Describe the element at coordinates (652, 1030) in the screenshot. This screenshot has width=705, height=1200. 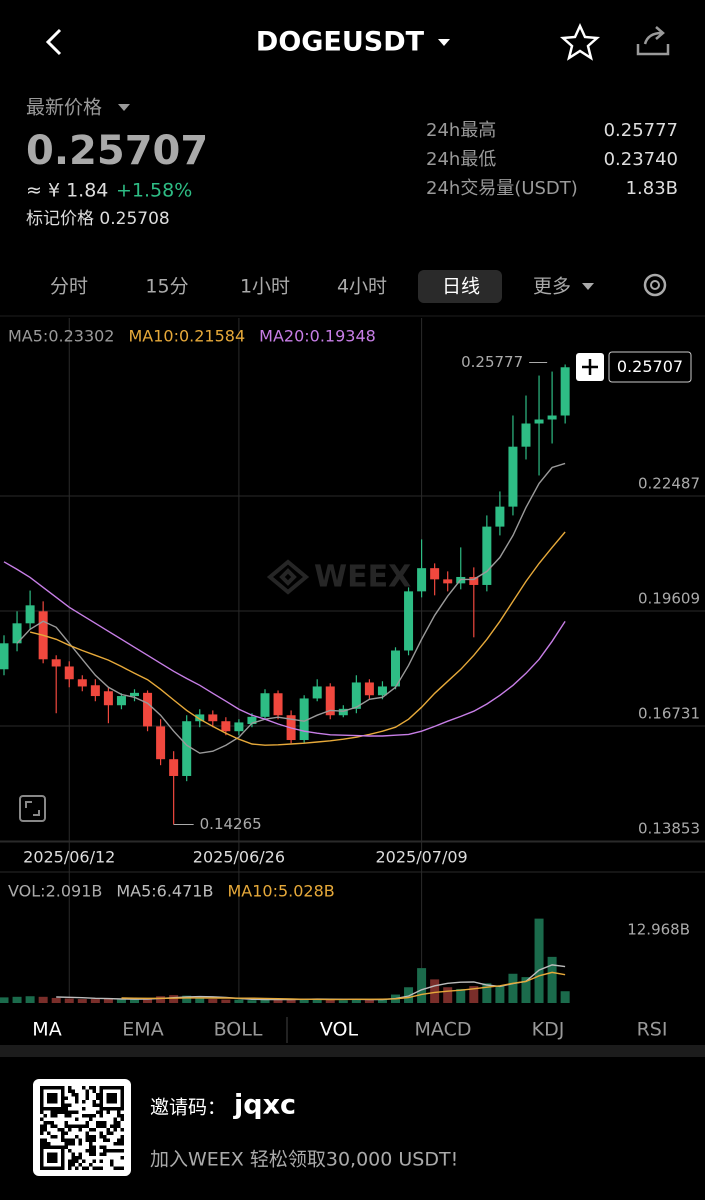
I see `indicator-tab: RSI` at that location.